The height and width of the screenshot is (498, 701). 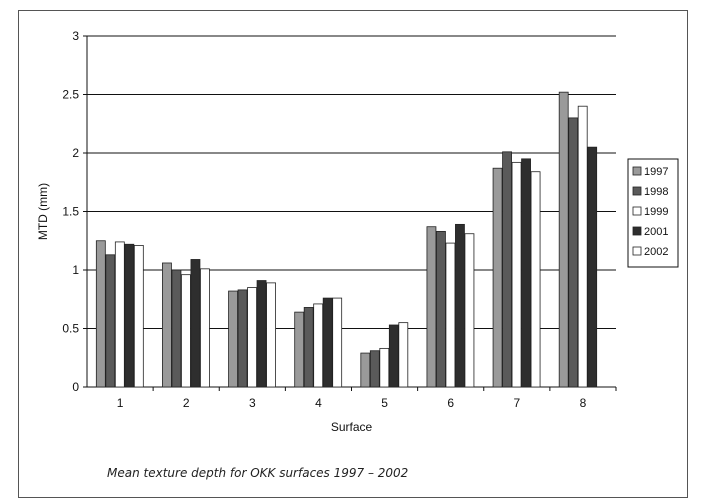 I want to click on legend-swatch-1998, so click(x=637, y=191).